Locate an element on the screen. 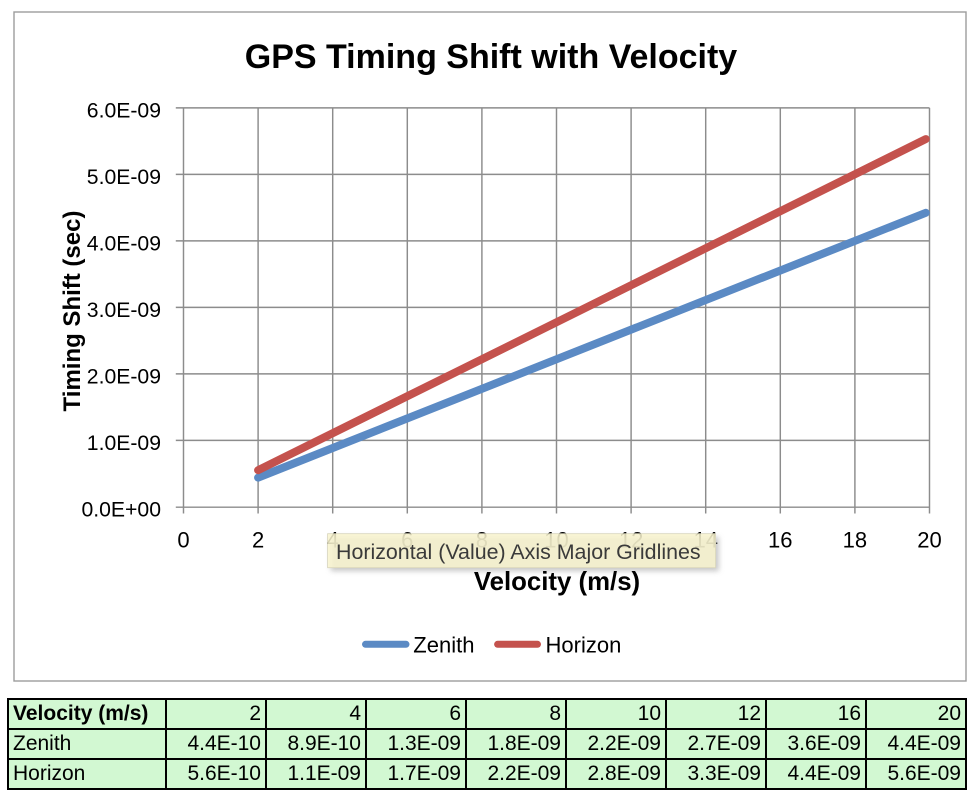  svg-text: 18 is located at coordinates (855, 540).